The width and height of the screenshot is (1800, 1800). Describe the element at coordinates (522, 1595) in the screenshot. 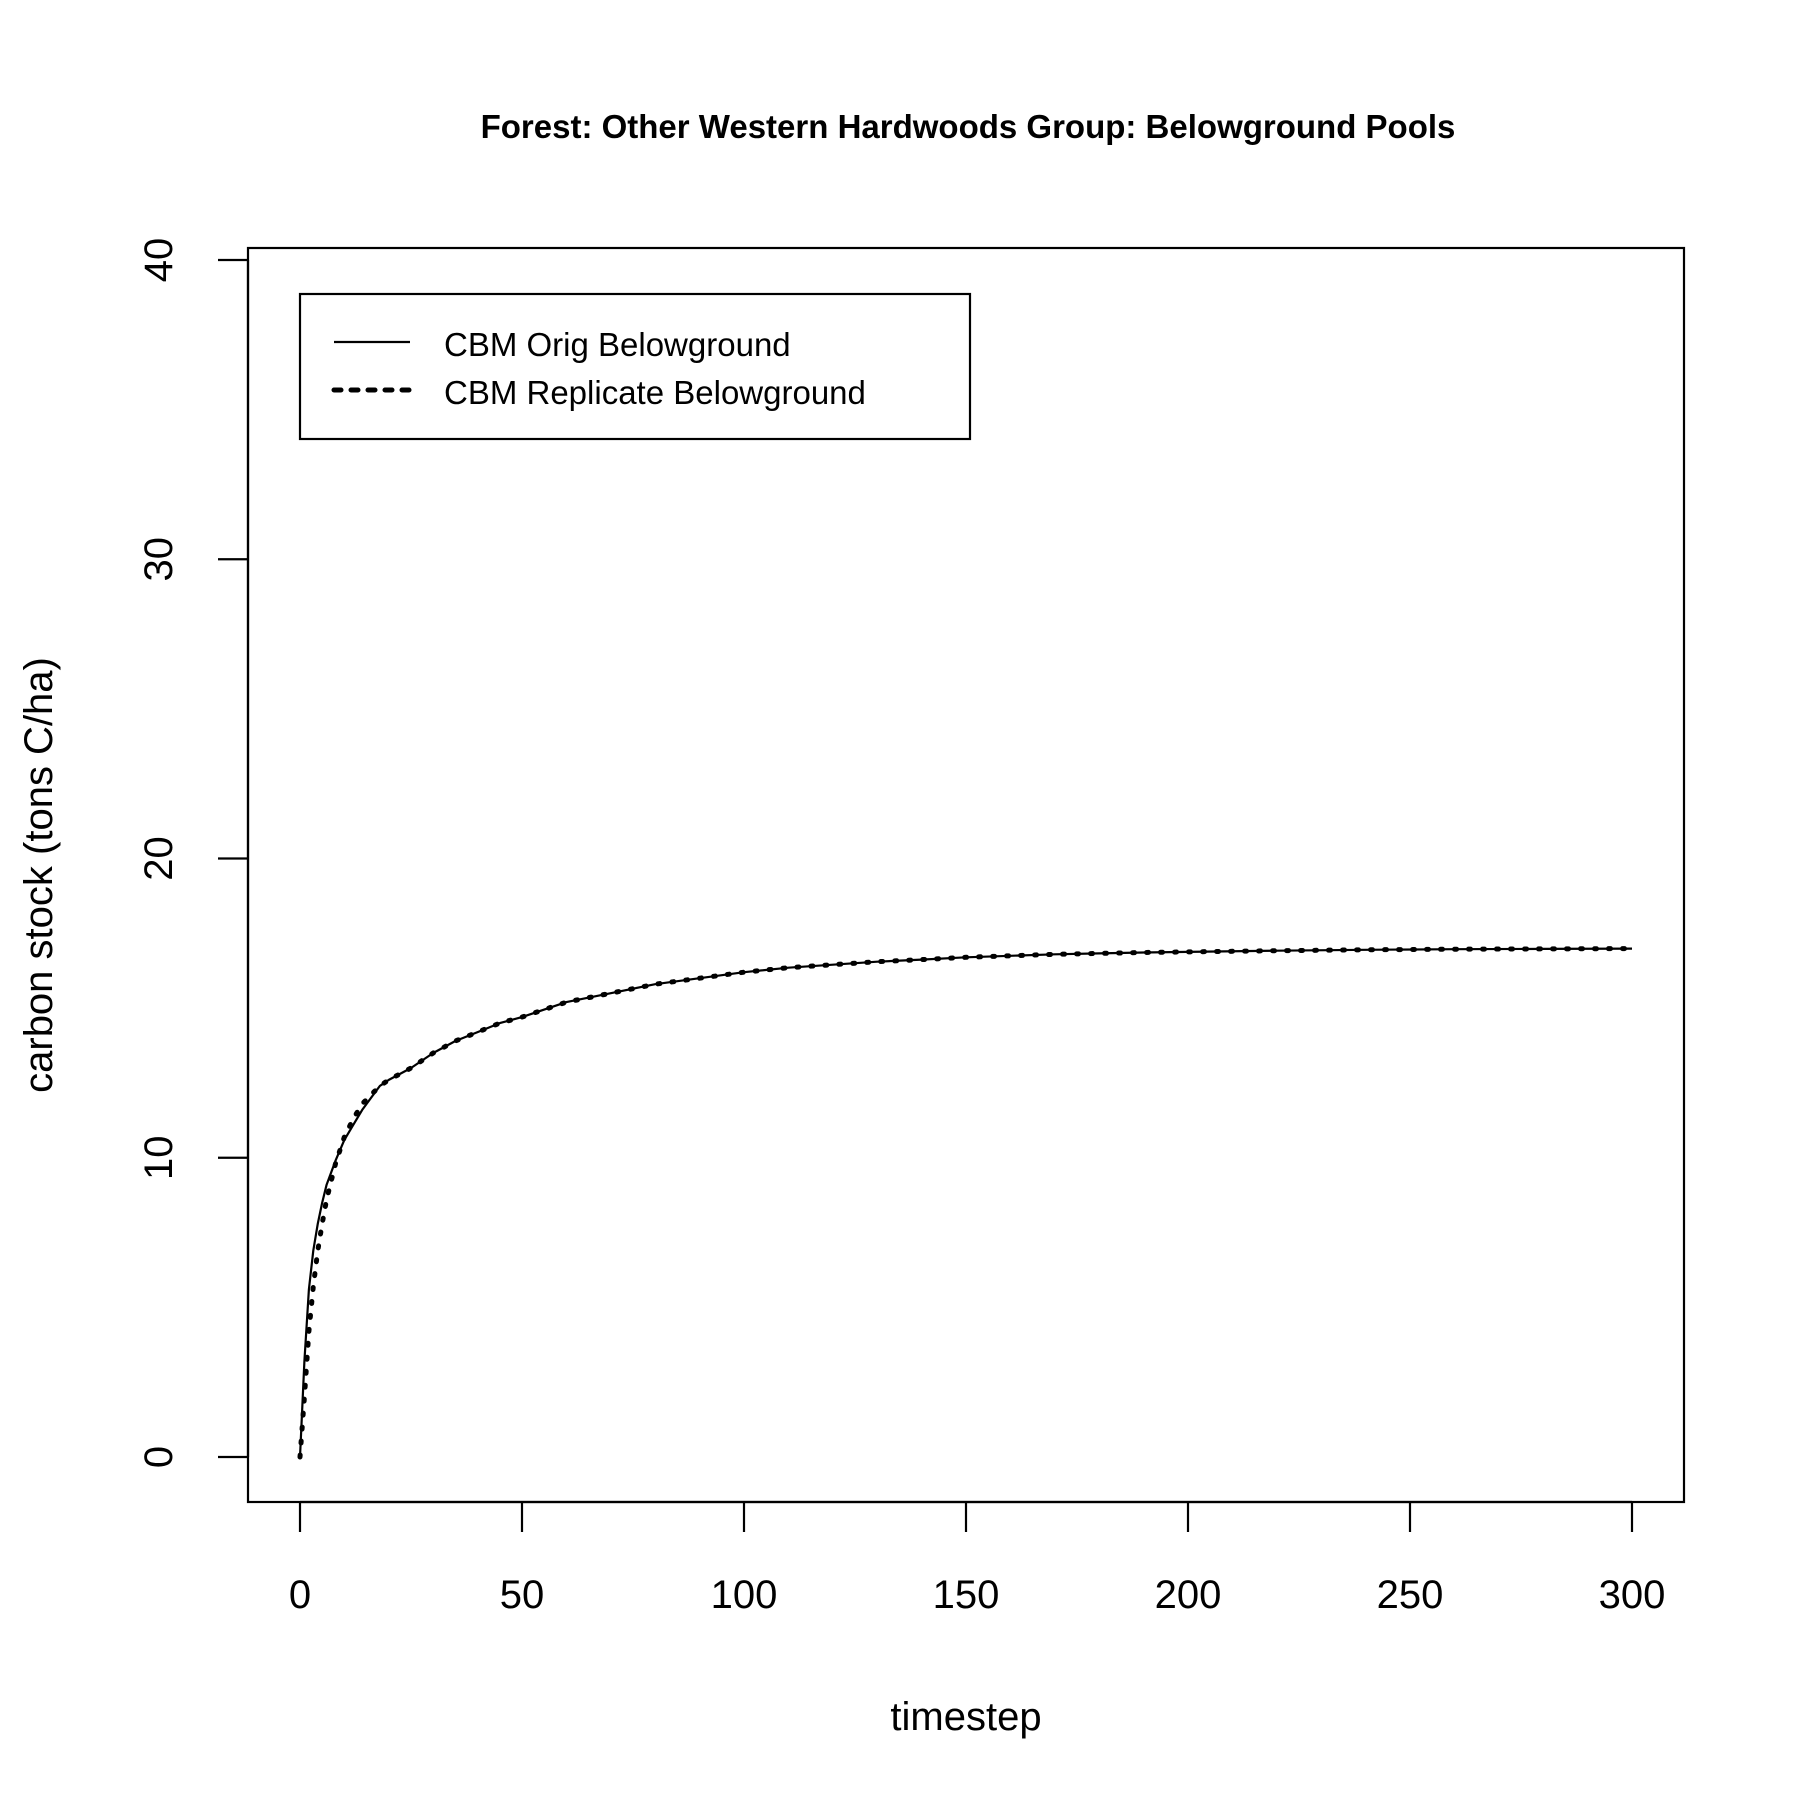

I see `x-tick-label: 50` at that location.